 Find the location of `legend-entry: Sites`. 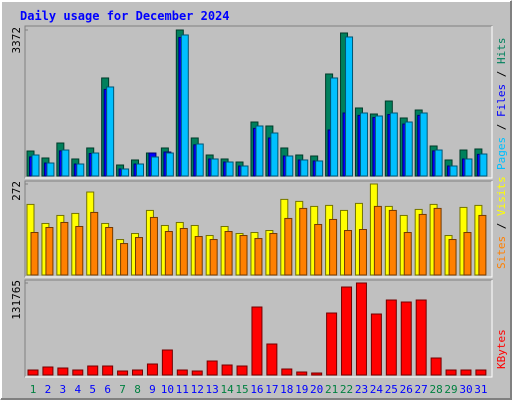

legend-entry: Sites is located at coordinates (501, 252).